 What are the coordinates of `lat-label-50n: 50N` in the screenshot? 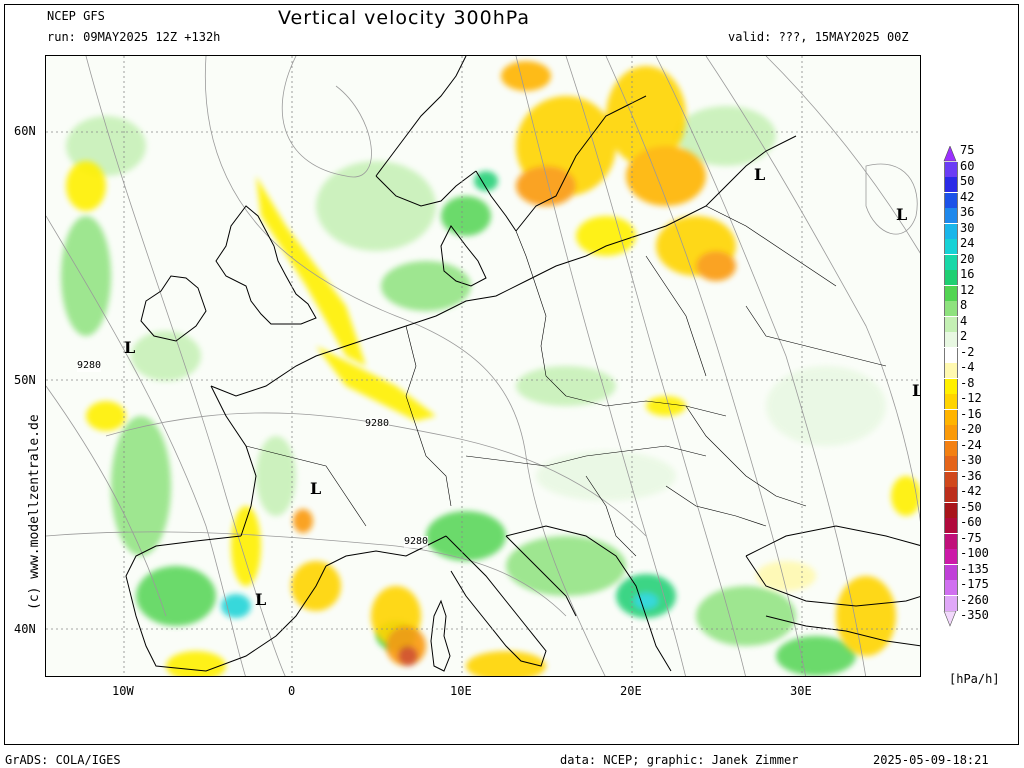 It's located at (25, 380).